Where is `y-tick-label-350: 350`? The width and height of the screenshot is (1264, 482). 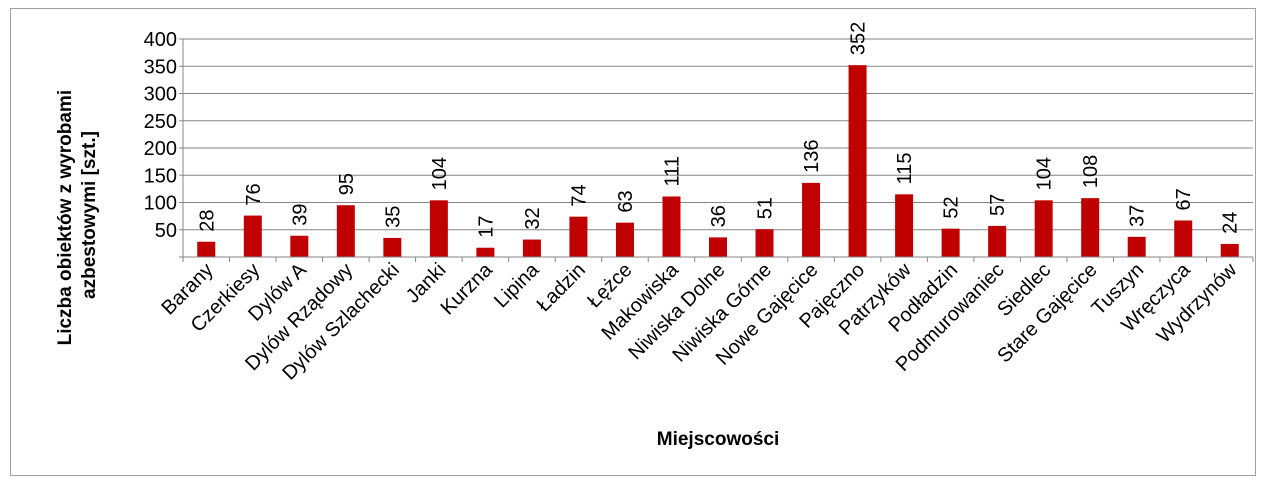
y-tick-label-350: 350 is located at coordinates (160, 67).